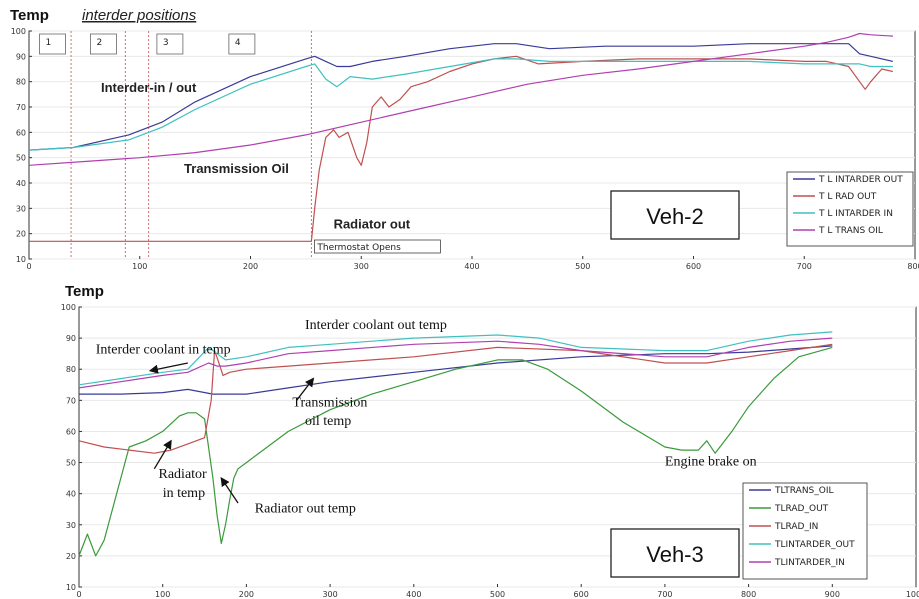 The width and height of the screenshot is (919, 599). What do you see at coordinates (860, 180) in the screenshot?
I see `legend-label: T L INTARDER OUT` at bounding box center [860, 180].